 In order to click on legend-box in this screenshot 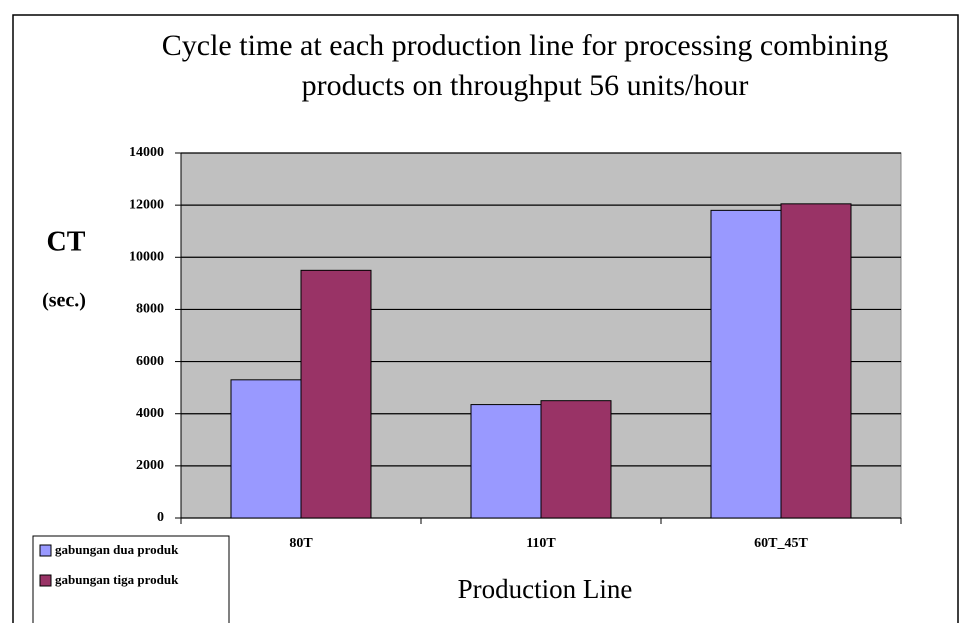, I will do `click(131, 579)`.